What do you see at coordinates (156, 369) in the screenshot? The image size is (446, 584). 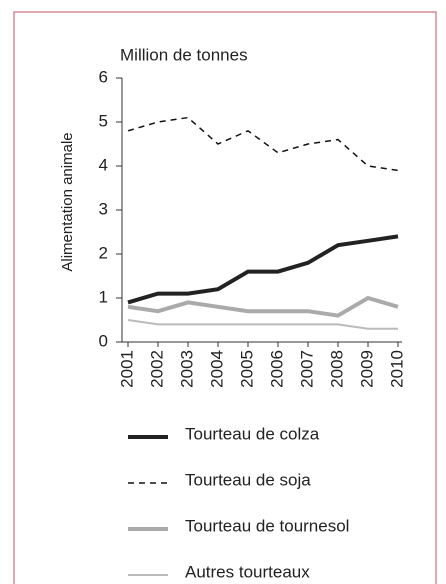 I see `x-tick-label: 2002` at bounding box center [156, 369].